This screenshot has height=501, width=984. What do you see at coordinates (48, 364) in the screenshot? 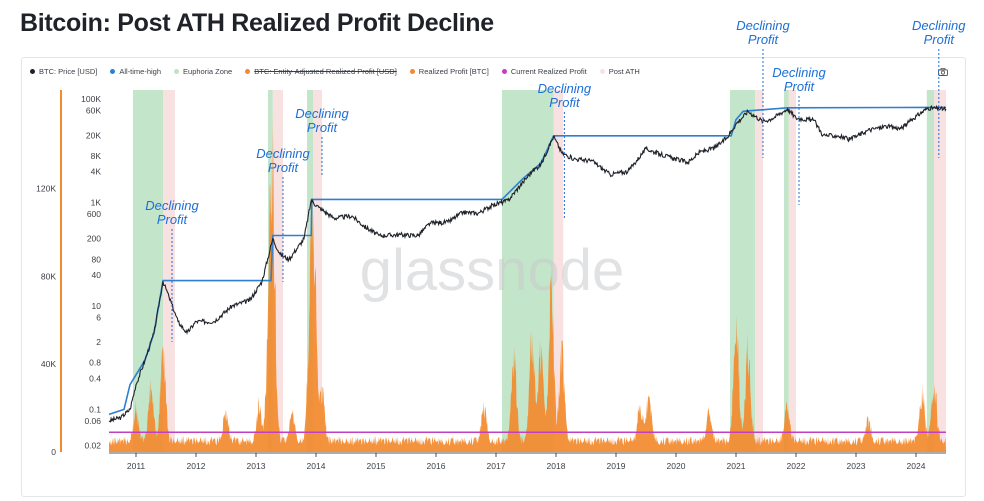
I see `y-right-tick-label: 40K` at bounding box center [48, 364].